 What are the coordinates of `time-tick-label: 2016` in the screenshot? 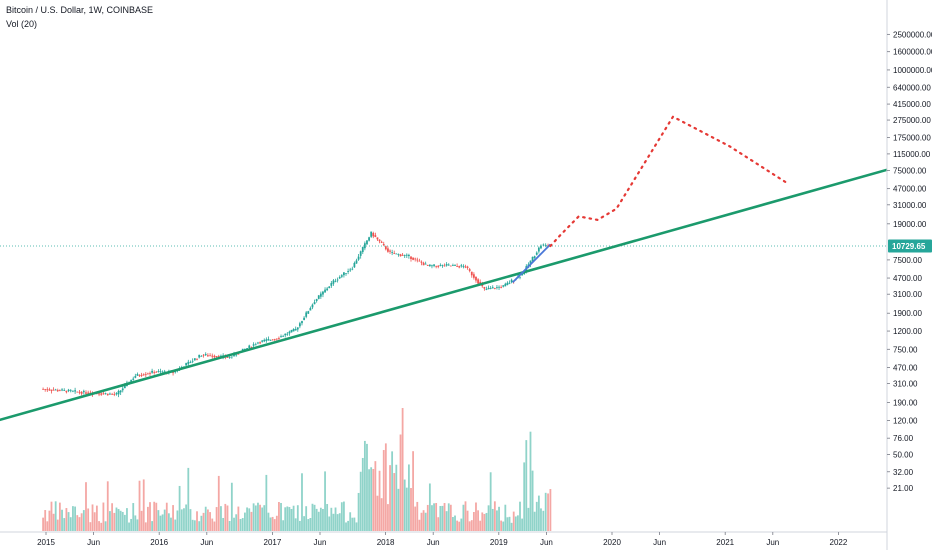 It's located at (159, 542).